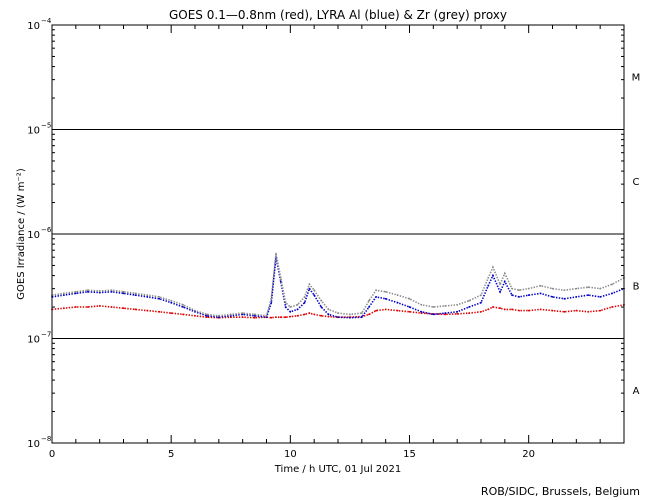 This screenshot has width=650, height=500. What do you see at coordinates (46, 335) in the screenshot?
I see `y-tick-exponent-1: −7` at bounding box center [46, 335].